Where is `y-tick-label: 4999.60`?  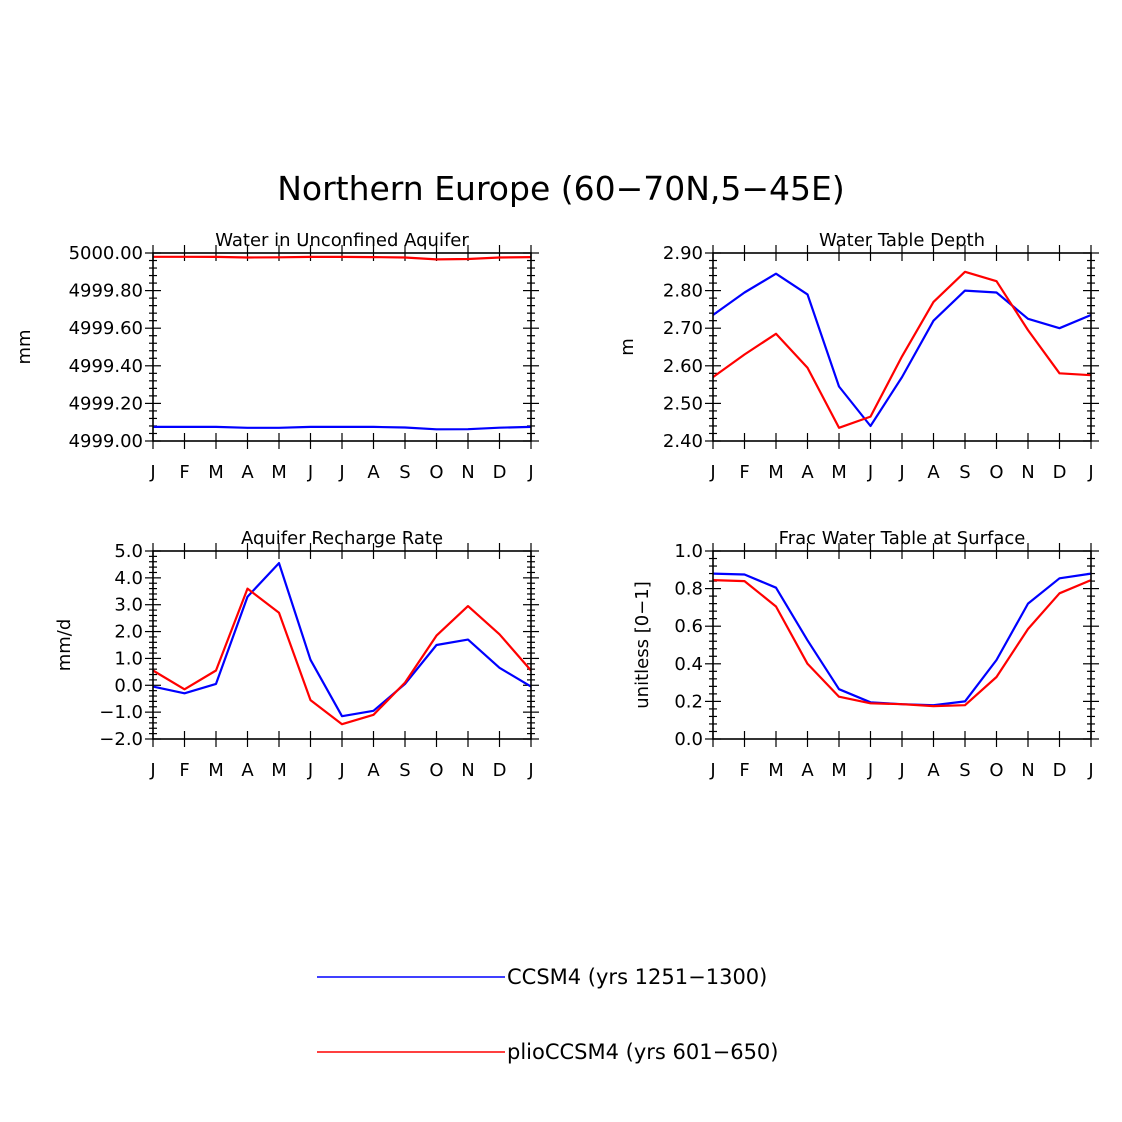 y-tick-label: 4999.60 is located at coordinates (106, 328).